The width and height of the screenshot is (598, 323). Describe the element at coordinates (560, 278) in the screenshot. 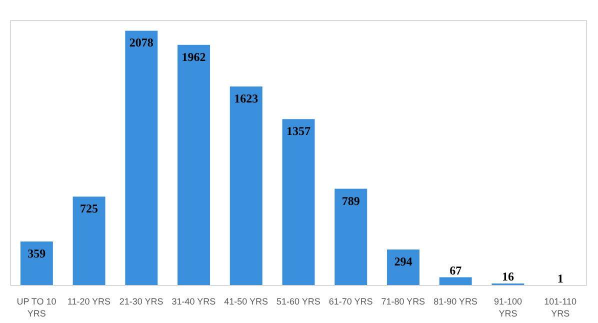

I see `data-label: 1` at that location.